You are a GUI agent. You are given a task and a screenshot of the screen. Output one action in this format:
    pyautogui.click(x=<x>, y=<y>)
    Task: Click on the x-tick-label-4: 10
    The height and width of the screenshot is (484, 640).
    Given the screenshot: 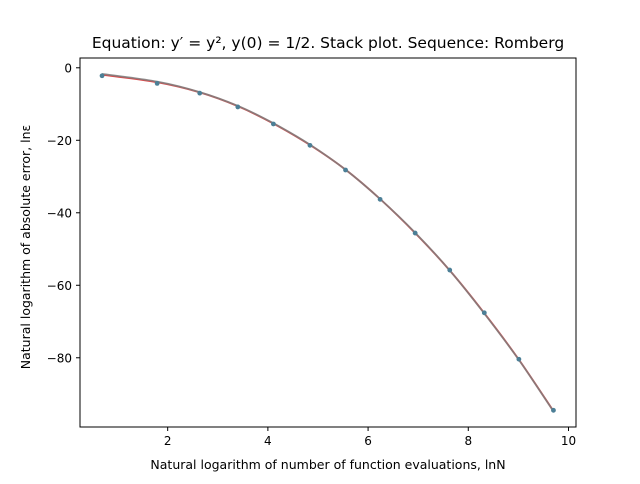 What is the action you would take?
    pyautogui.click(x=568, y=441)
    